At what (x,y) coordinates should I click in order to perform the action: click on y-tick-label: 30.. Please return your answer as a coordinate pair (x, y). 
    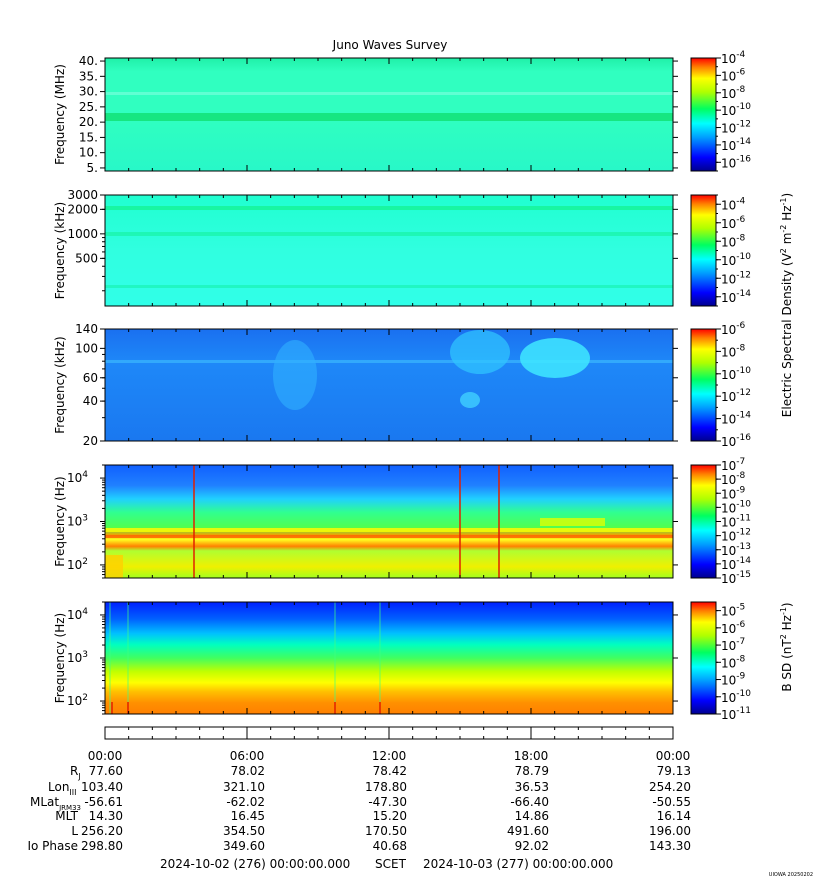
    Looking at the image, I should click on (88, 92).